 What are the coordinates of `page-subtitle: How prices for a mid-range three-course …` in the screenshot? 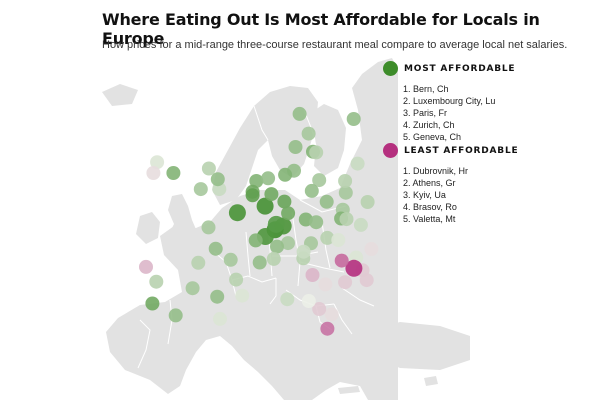 It's located at (335, 45).